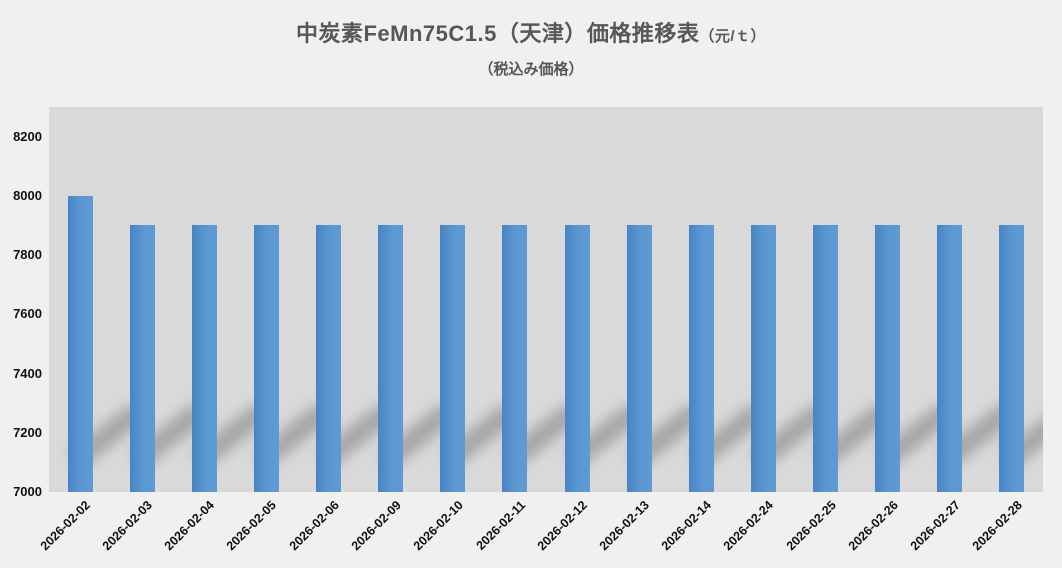 This screenshot has width=1062, height=568. What do you see at coordinates (314, 526) in the screenshot?
I see `x-axis-tick-label: 2026-02-06` at bounding box center [314, 526].